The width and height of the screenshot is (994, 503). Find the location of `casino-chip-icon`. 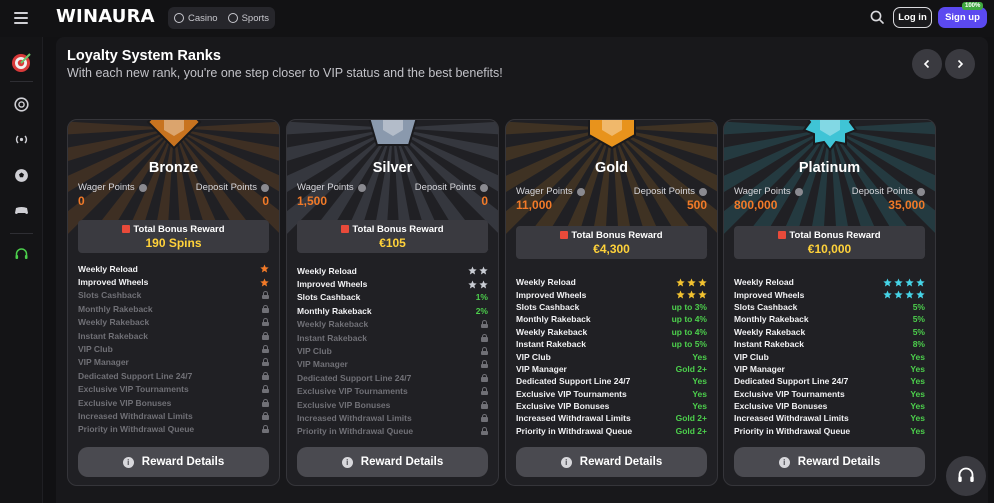

casino-chip-icon is located at coordinates (21, 104).